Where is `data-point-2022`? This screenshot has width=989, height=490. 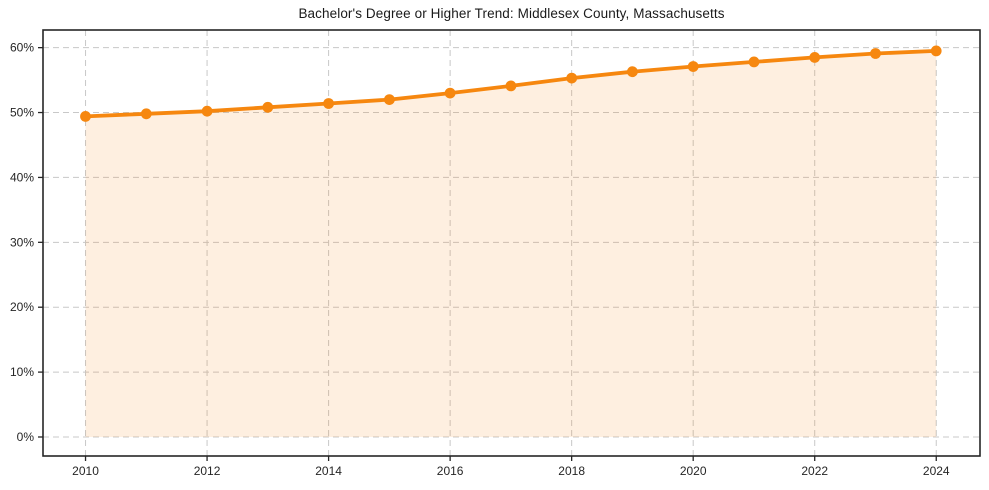
data-point-2022 is located at coordinates (815, 57).